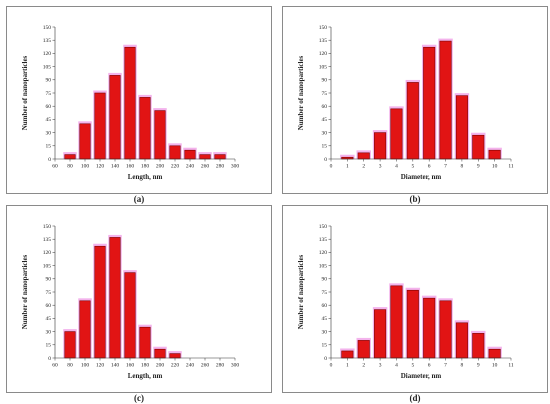 The image size is (550, 404). I want to click on x-tick-label: 260, so click(205, 167).